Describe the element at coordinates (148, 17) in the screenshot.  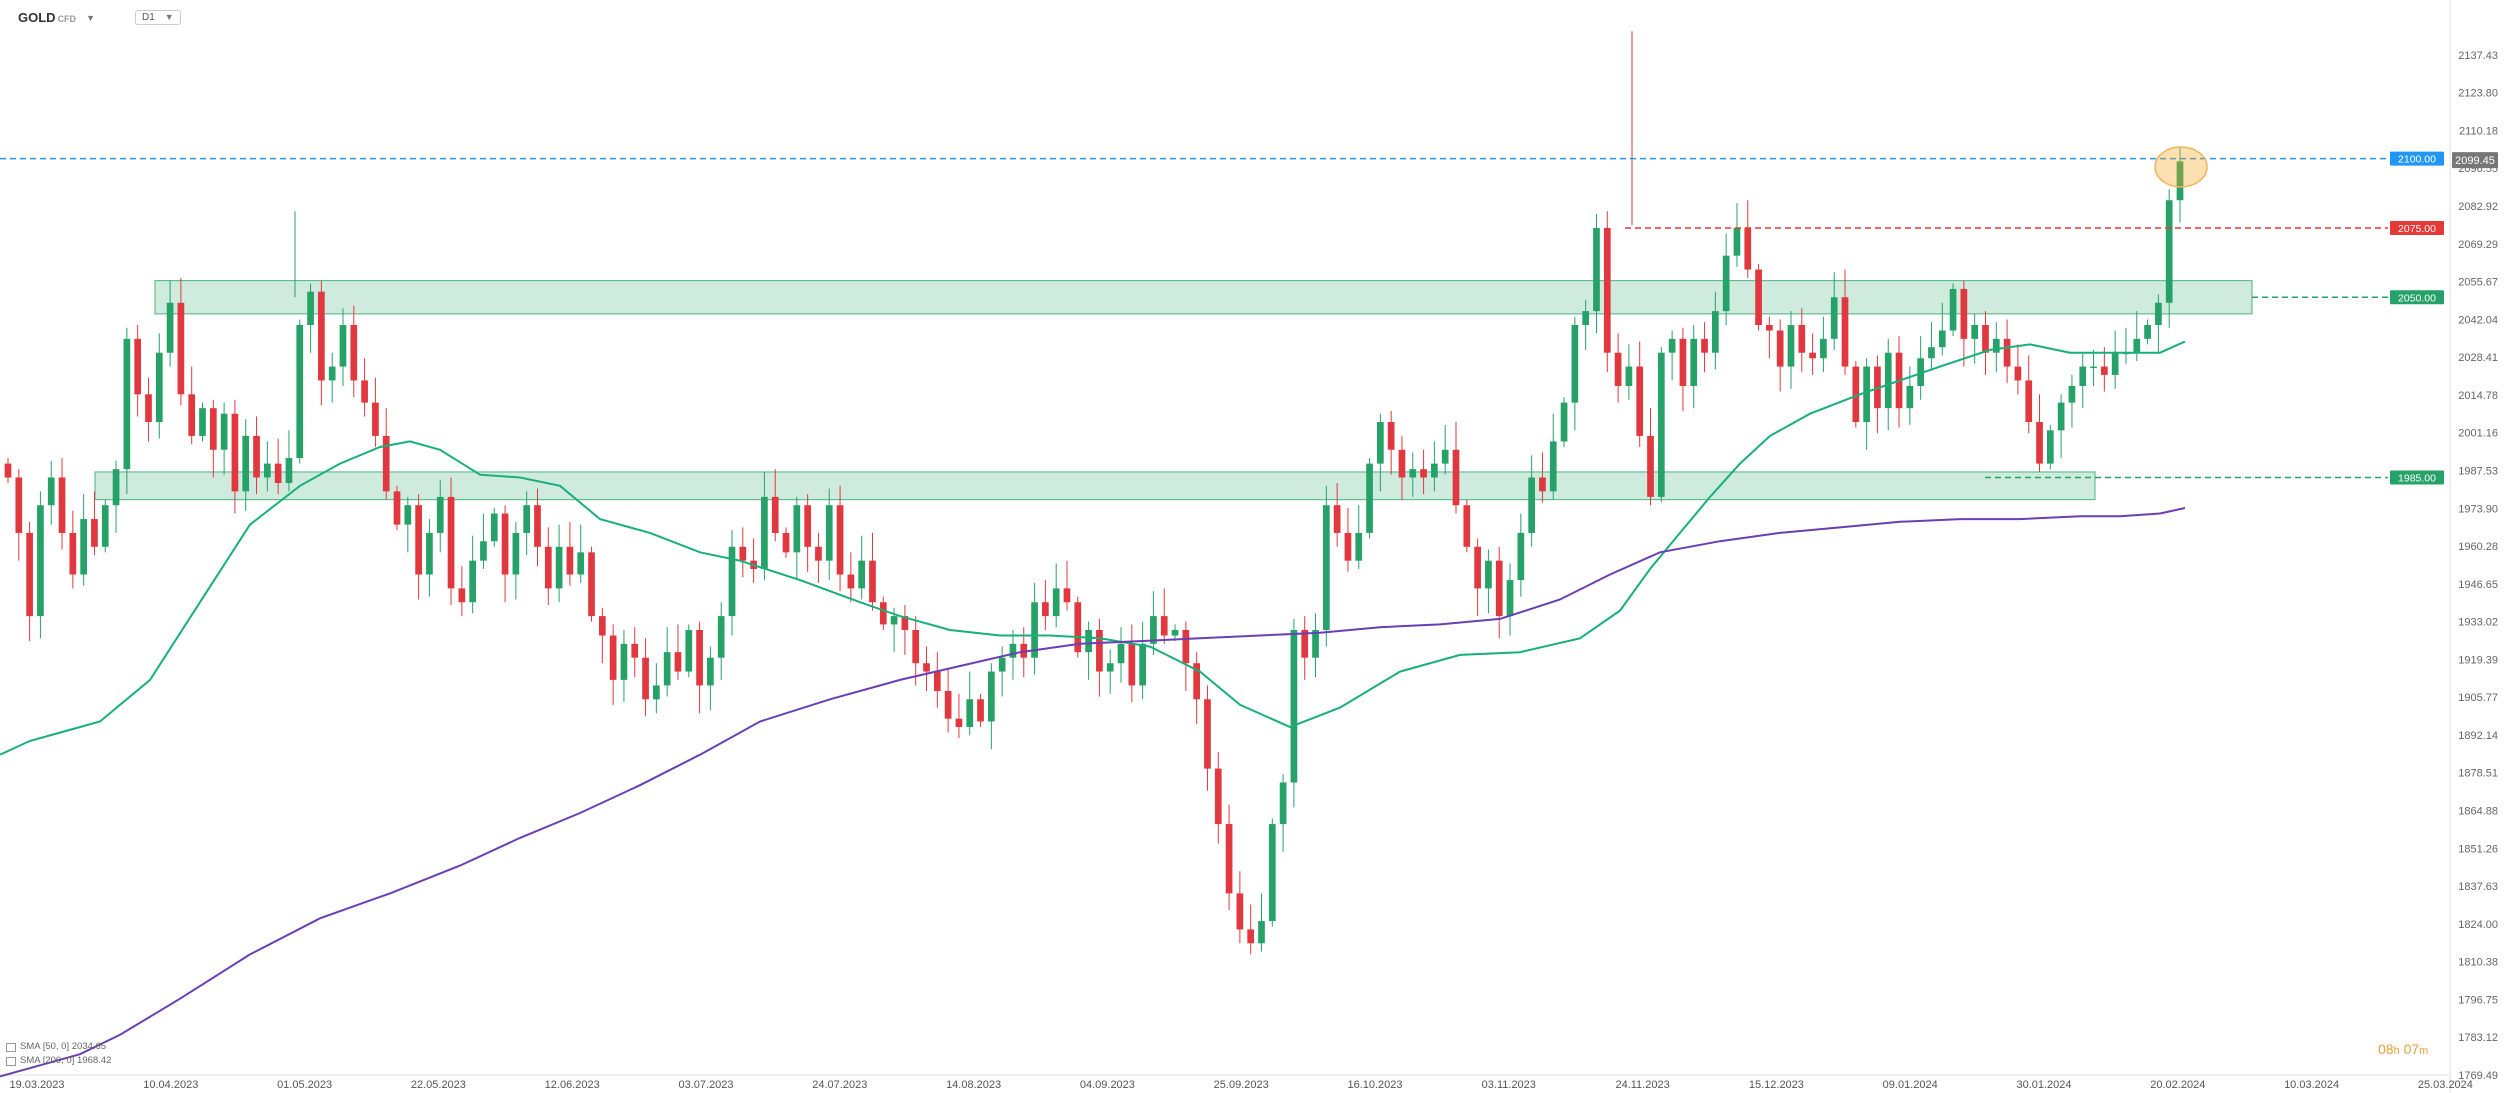
I see `timeframe-value: D1` at that location.